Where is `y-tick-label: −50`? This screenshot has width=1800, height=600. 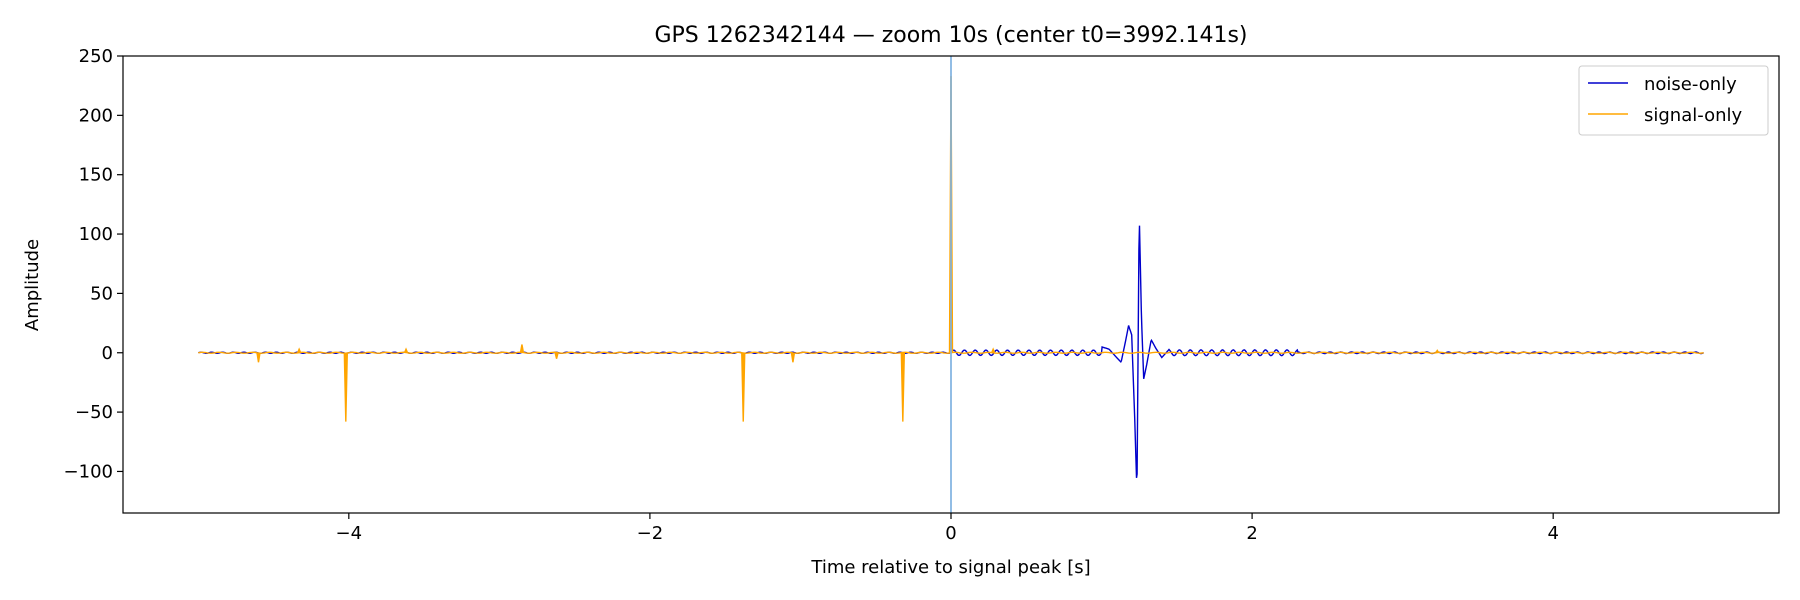 y-tick-label: −50 is located at coordinates (94, 412).